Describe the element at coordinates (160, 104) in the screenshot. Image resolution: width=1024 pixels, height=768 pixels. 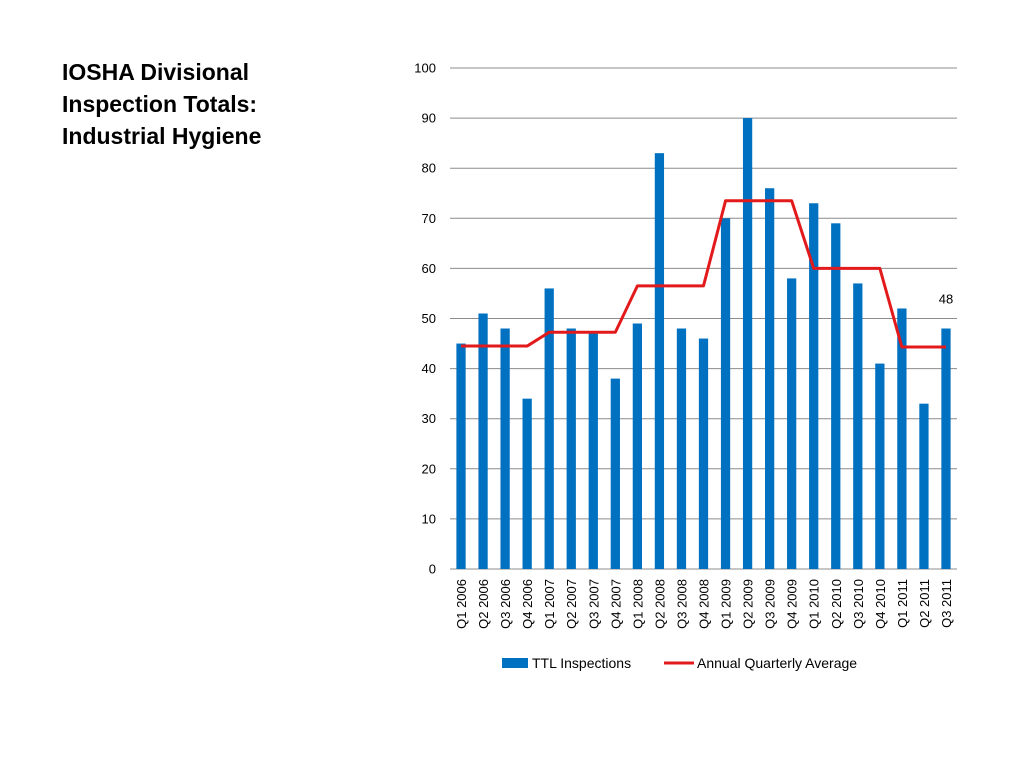
I see `slide-title-line-2: Inspection Totals:` at that location.